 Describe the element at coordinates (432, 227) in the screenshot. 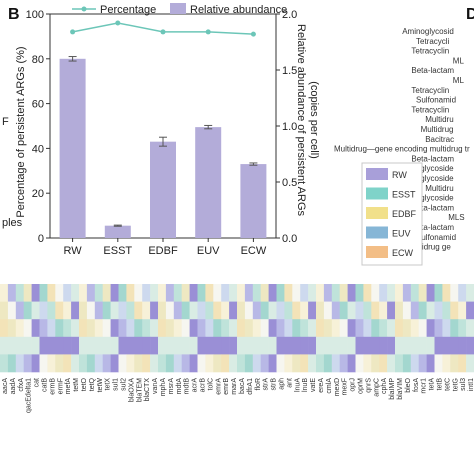

I see `panel-d-label: Beta-lactam` at that location.